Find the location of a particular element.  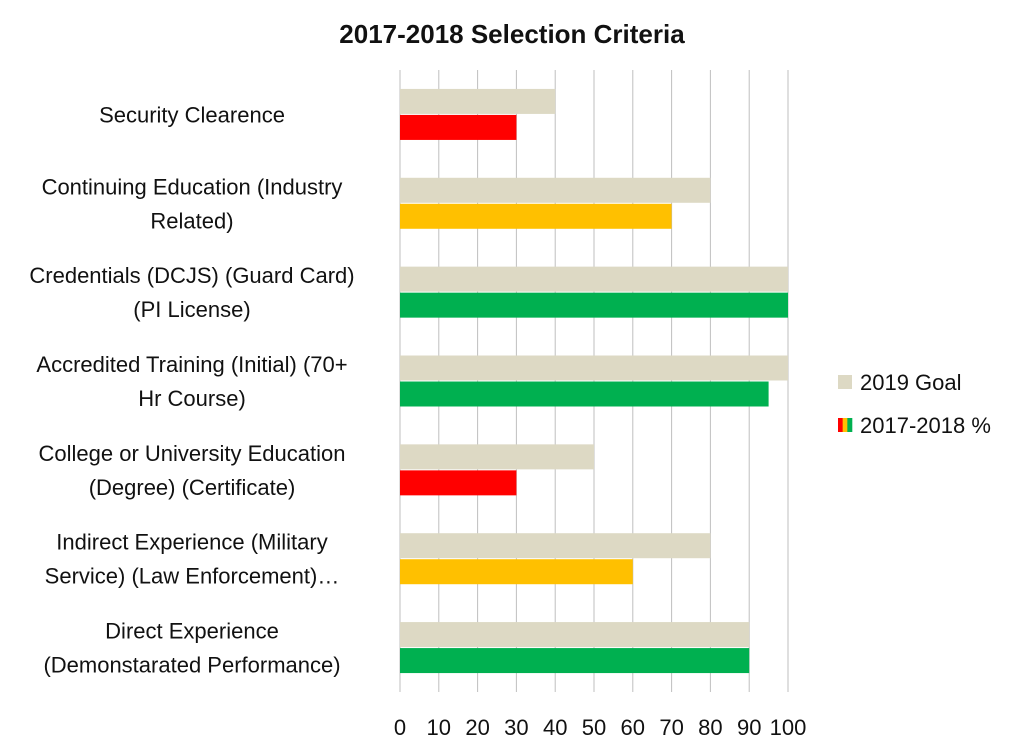

x-tick-label: 10 is located at coordinates (439, 727).